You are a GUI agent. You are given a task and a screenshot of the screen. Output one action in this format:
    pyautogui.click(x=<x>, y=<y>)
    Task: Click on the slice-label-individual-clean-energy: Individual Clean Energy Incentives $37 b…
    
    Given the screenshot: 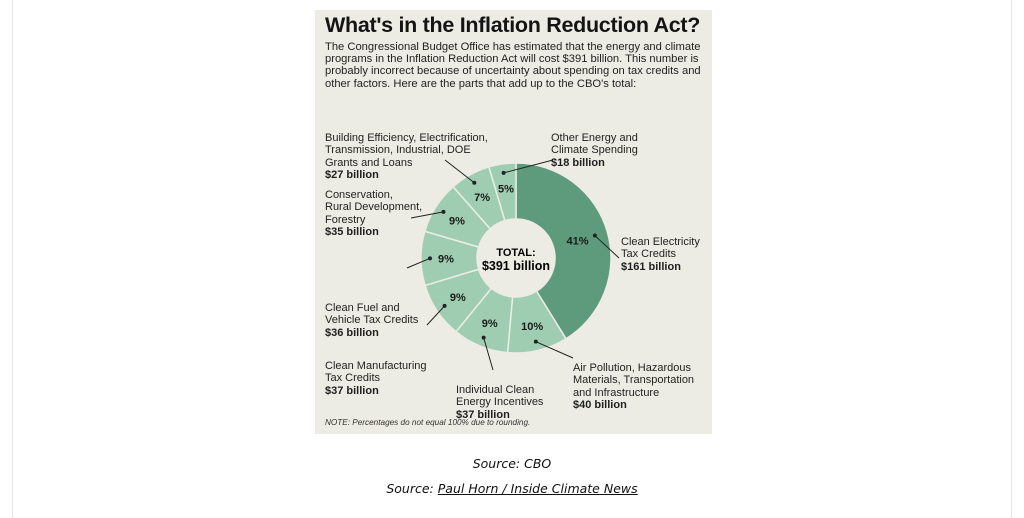 What is the action you would take?
    pyautogui.click(x=499, y=402)
    